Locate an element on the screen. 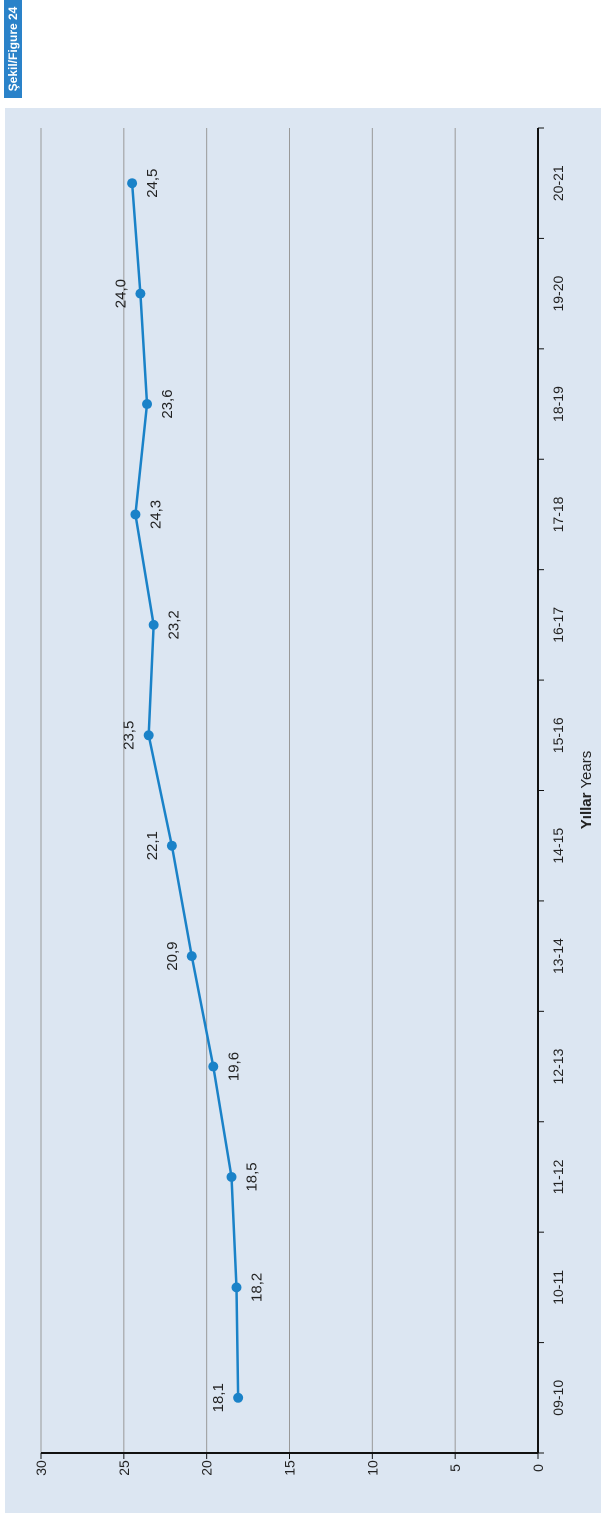  data-label: 18,2 is located at coordinates (256, 1287).